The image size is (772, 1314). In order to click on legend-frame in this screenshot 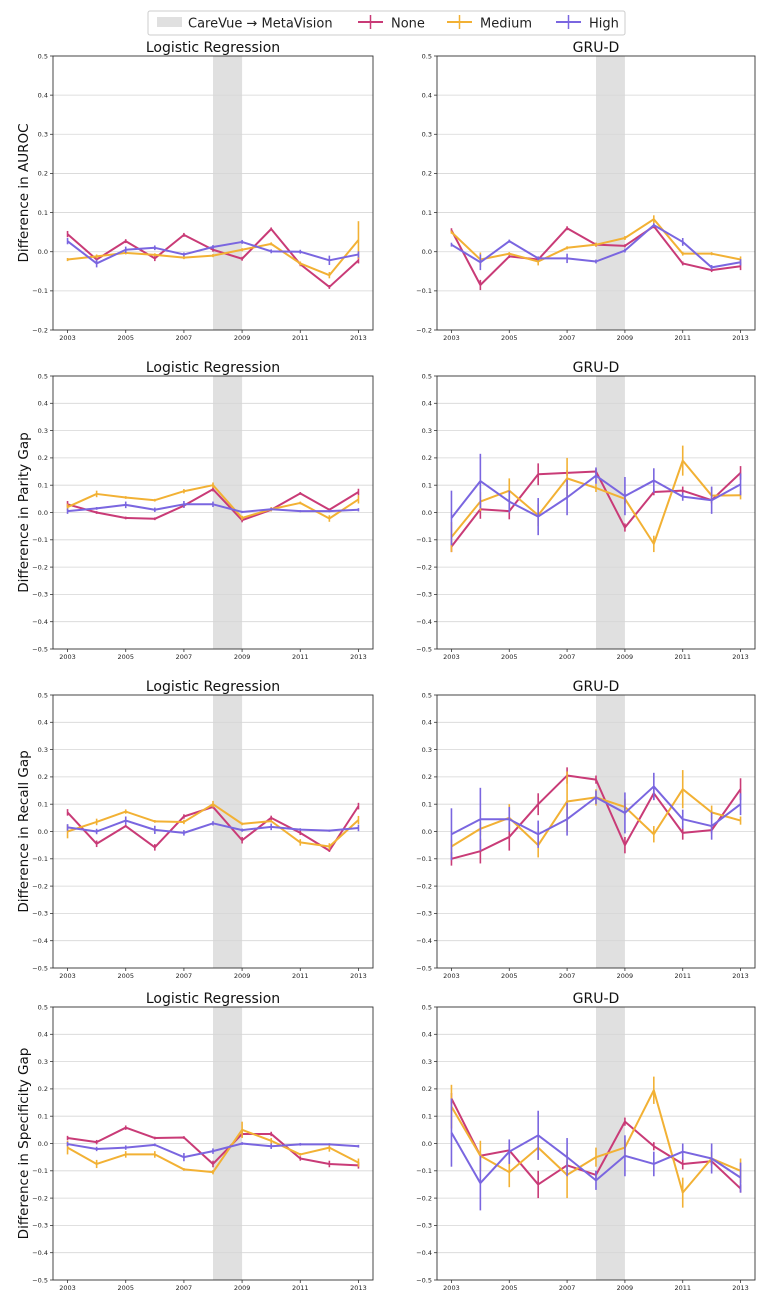, I will do `click(386, 23)`.